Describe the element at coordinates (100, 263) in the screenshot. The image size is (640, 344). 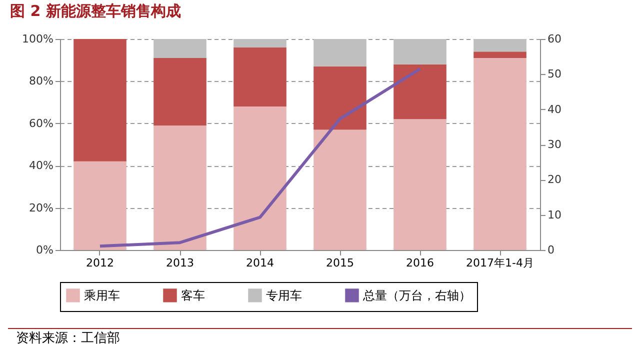
I see `x-tick-label: 2012` at that location.